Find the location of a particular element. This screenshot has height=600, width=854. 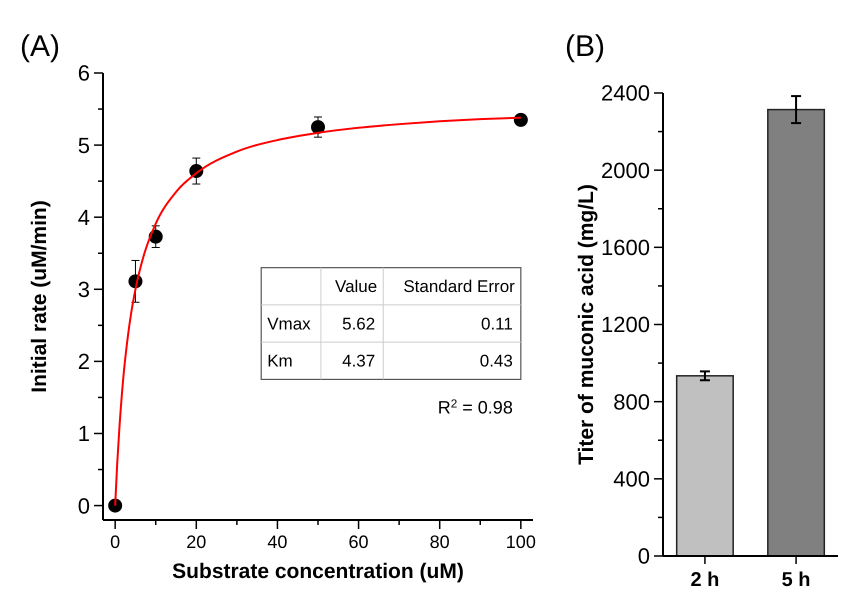

annotation: R$^{2}$ = 0.98 is located at coordinates (475, 407).